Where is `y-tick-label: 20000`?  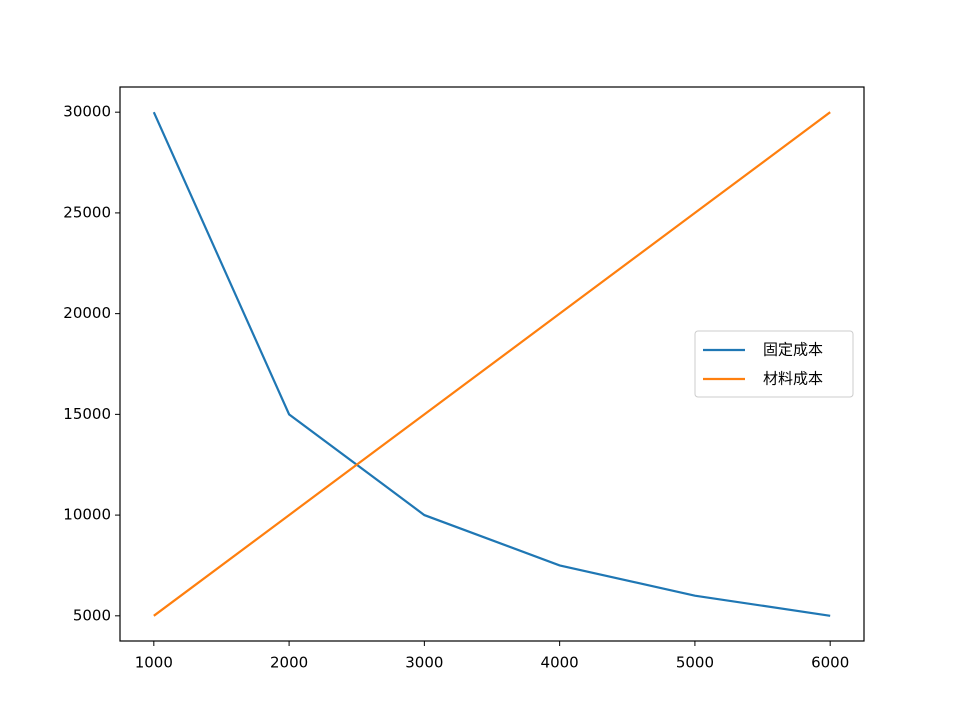 y-tick-label: 20000 is located at coordinates (87, 313).